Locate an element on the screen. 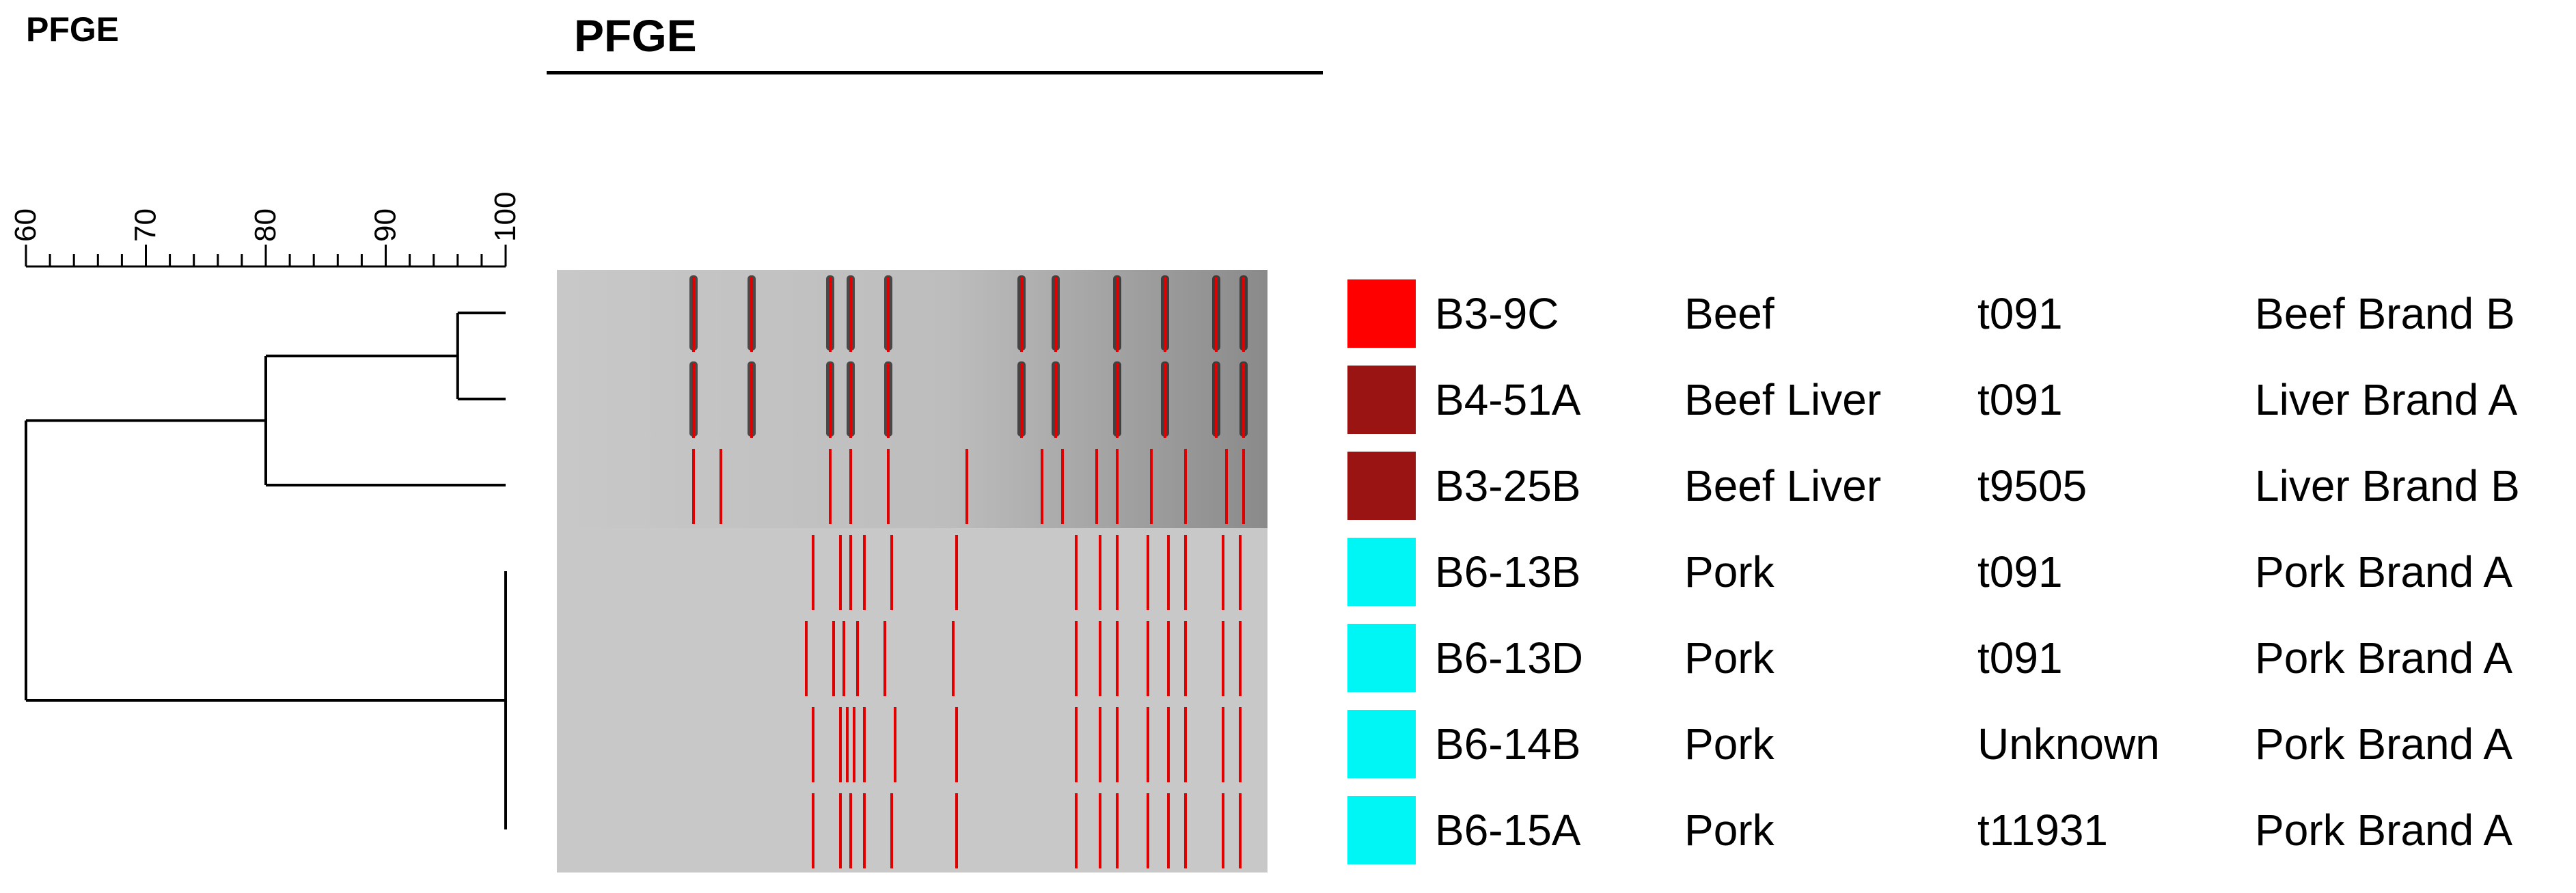 The height and width of the screenshot is (893, 2576). gel-lane-B4-51A is located at coordinates (912, 399).